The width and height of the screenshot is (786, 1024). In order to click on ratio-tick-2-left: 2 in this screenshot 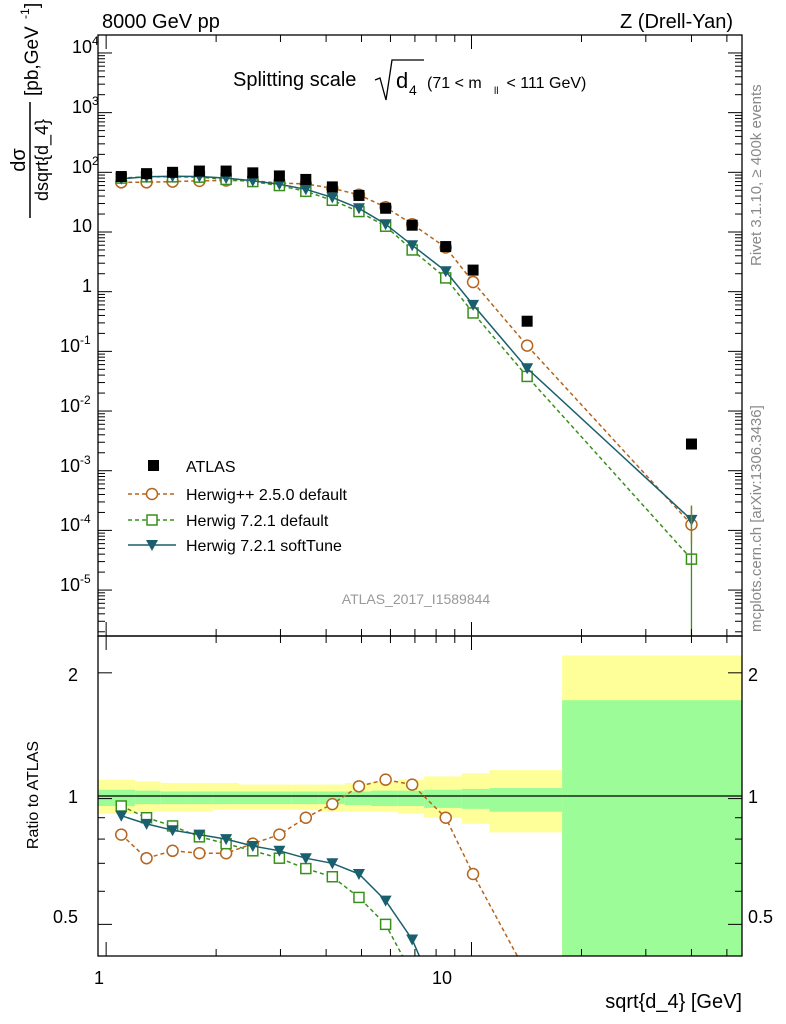, I will do `click(73, 675)`.